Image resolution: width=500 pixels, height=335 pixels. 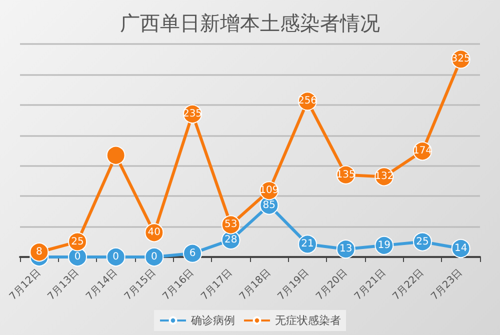 I want to click on x-tick-label: 7月16日, so click(x=178, y=285).